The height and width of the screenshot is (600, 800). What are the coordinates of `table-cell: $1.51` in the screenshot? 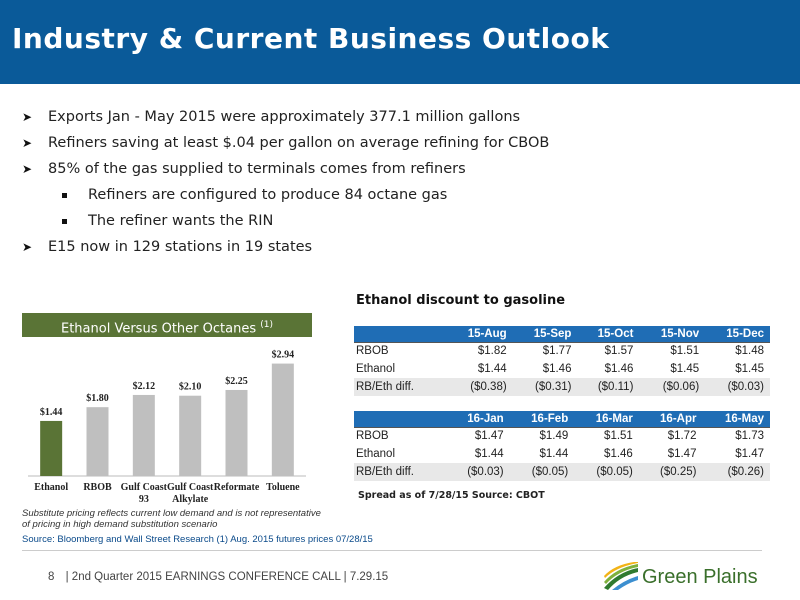 It's located at (606, 435).